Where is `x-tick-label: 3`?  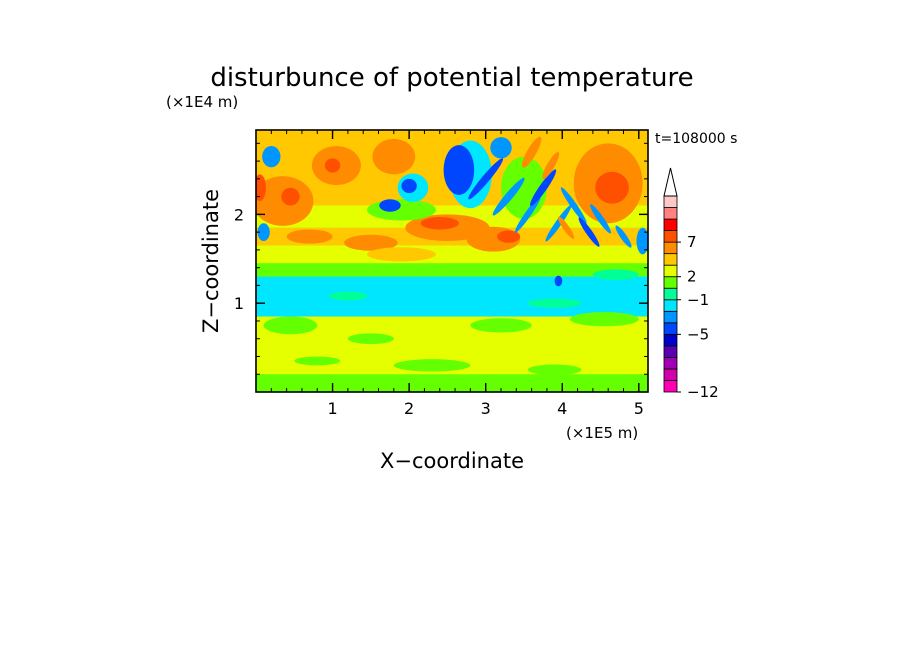
x-tick-label: 3 is located at coordinates (486, 408).